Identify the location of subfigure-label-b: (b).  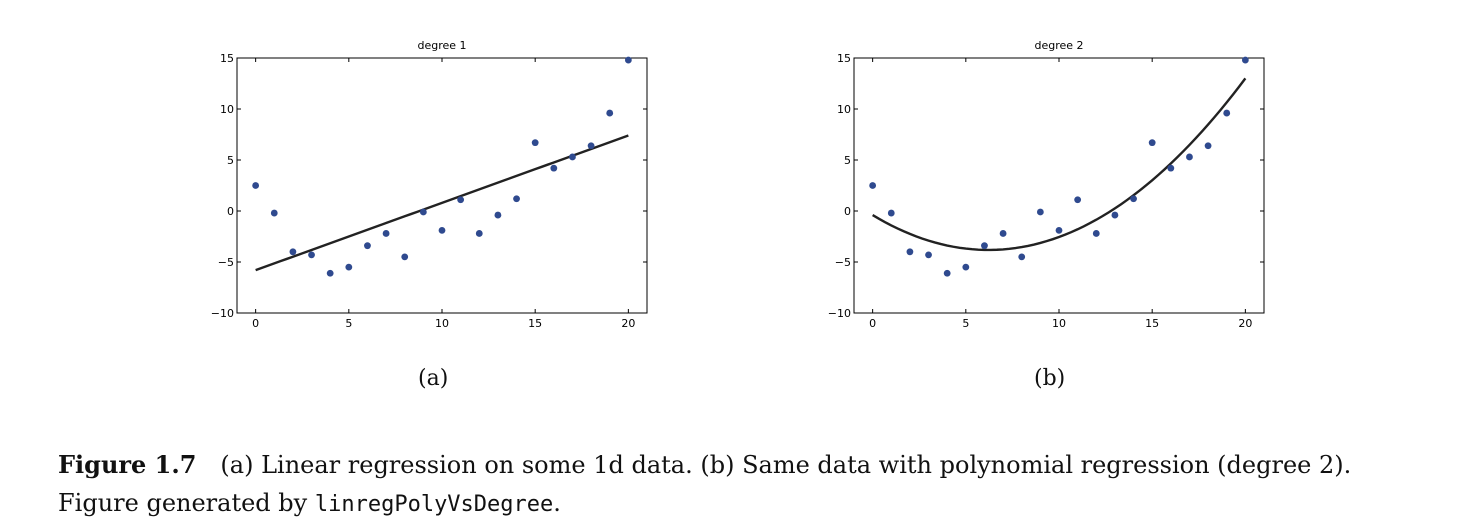
(1050, 378).